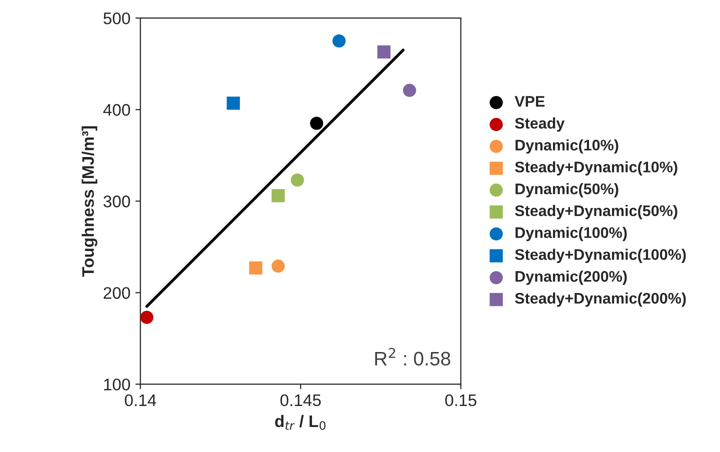 The width and height of the screenshot is (720, 452). Describe the element at coordinates (300, 400) in the screenshot. I see `x-tick-label: 0.145` at that location.